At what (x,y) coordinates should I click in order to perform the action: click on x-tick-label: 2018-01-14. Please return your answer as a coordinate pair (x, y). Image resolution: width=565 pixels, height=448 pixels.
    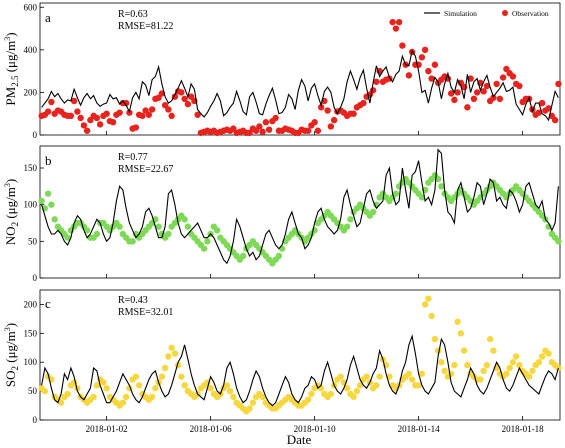
    Looking at the image, I should click on (419, 429).